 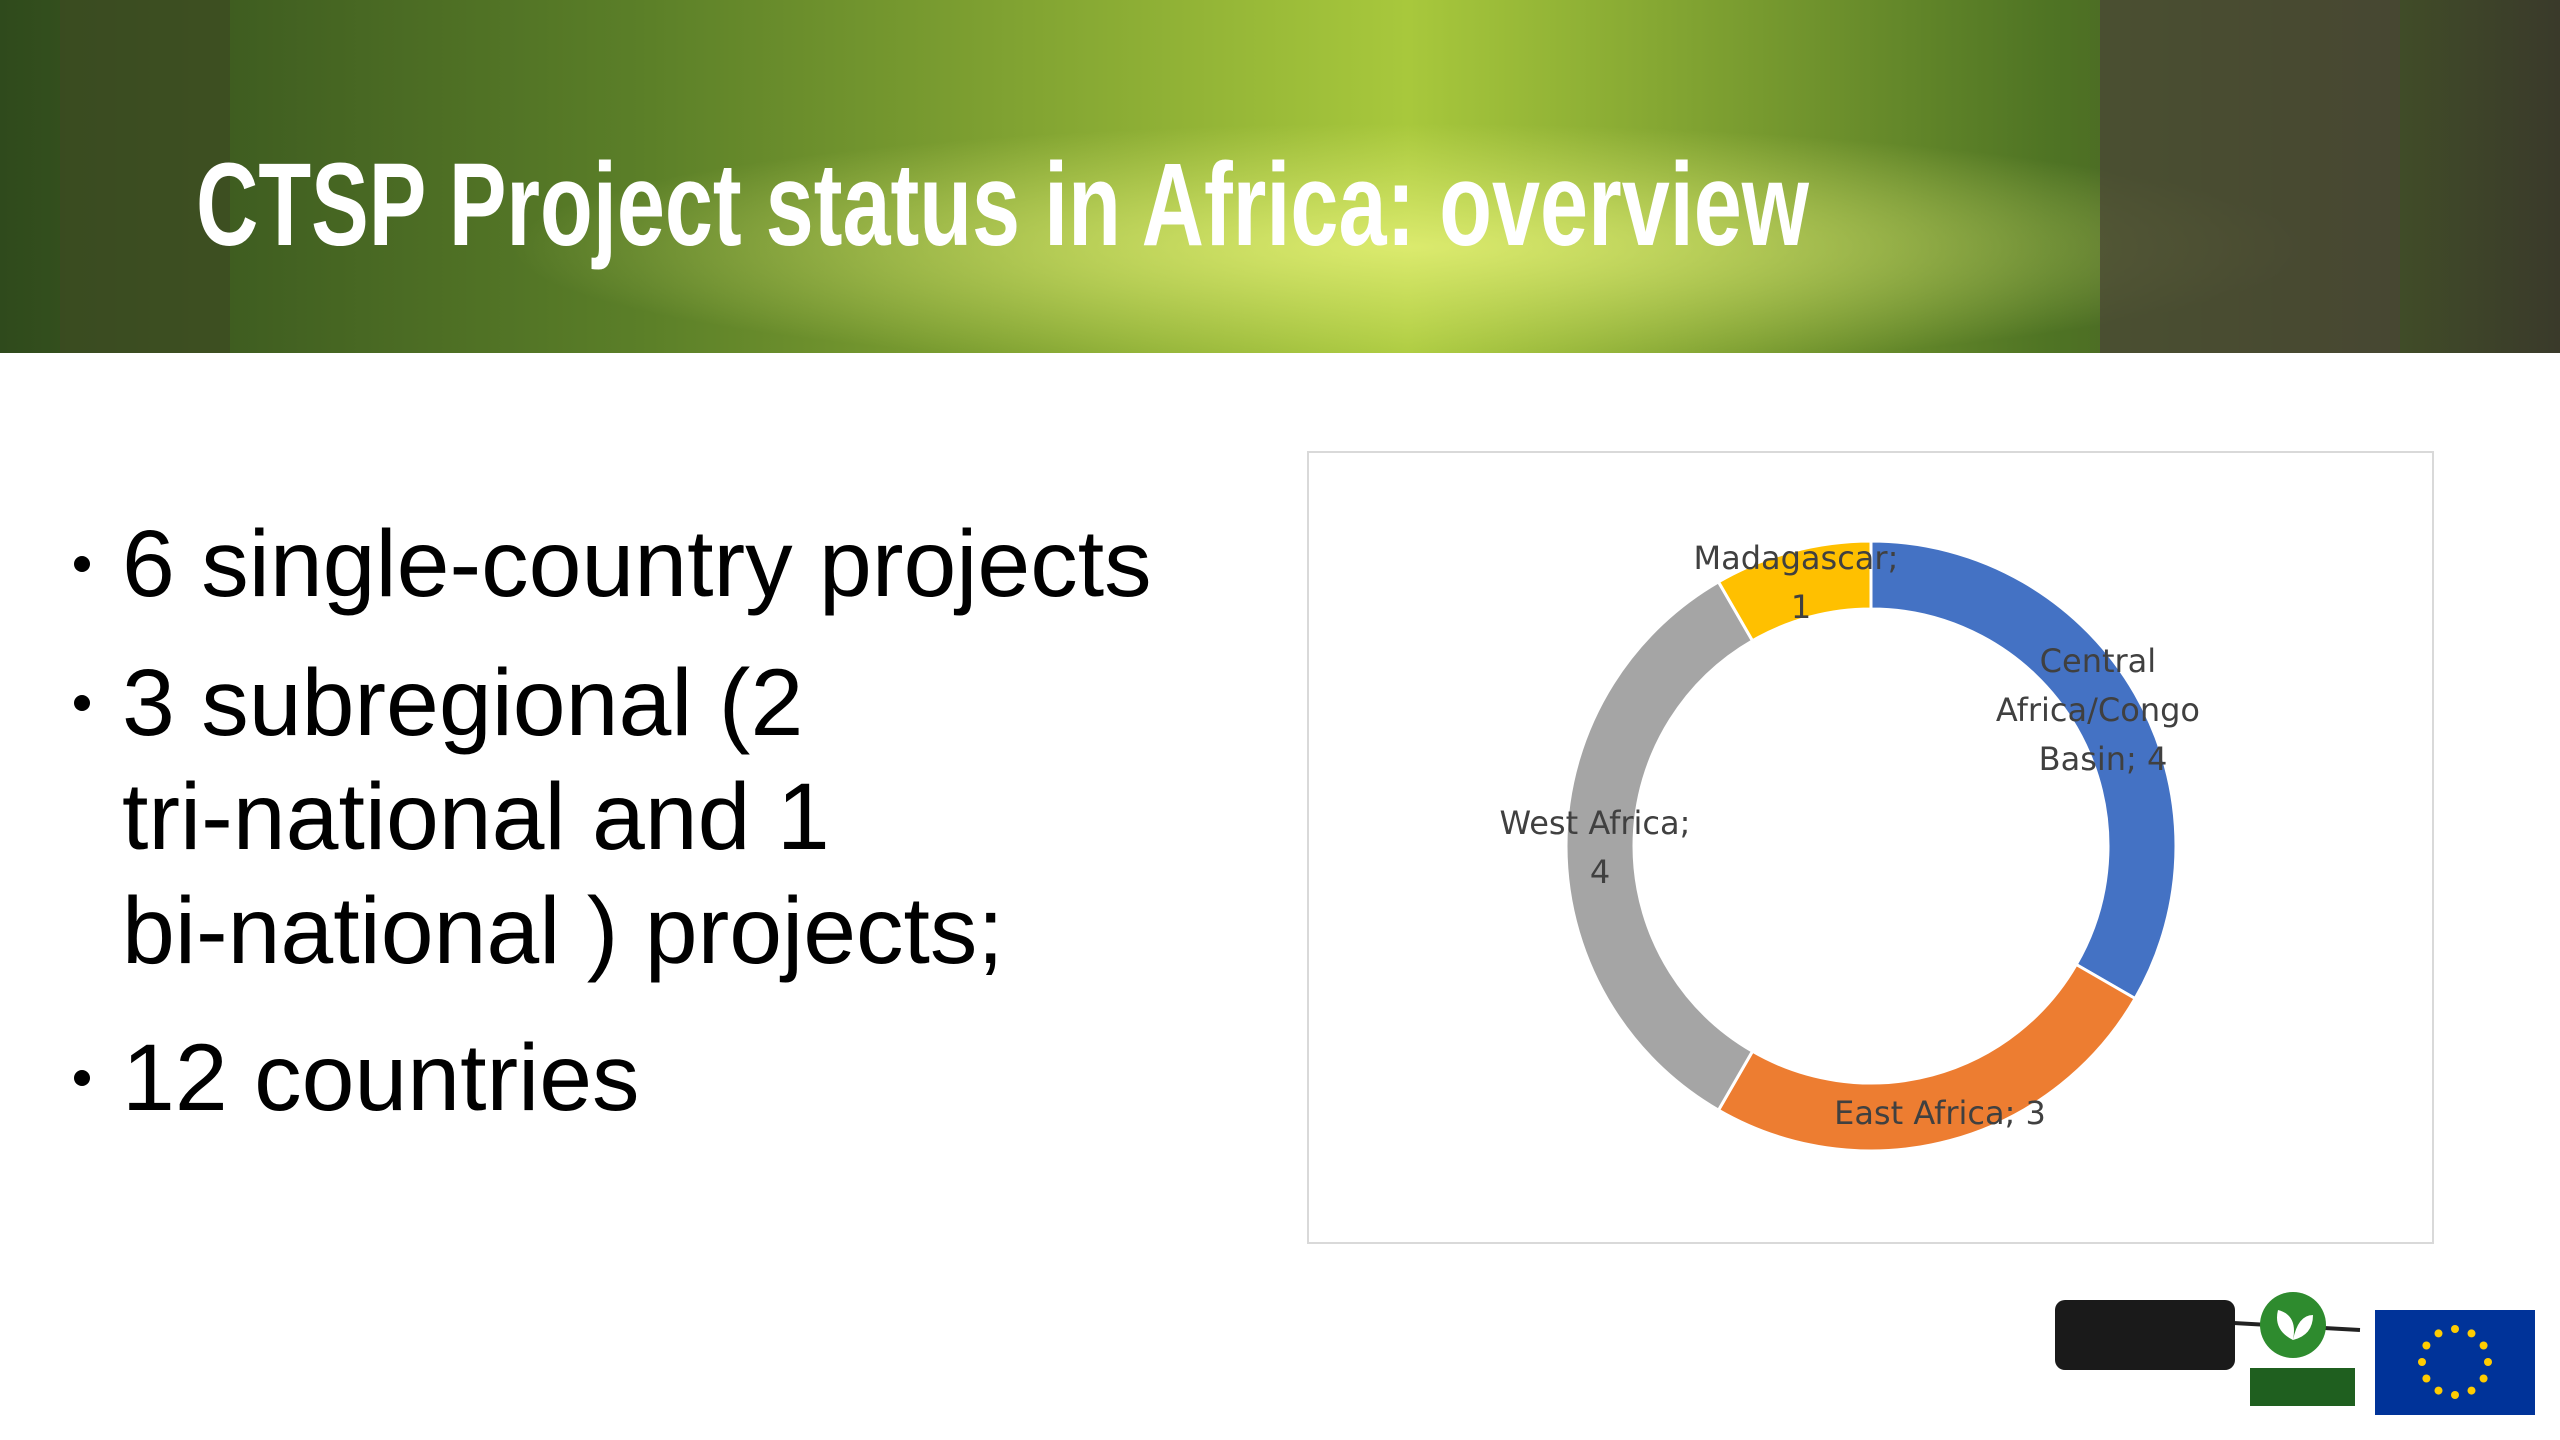 I want to click on data-label: West Africa; 4, so click(x=1599, y=847).